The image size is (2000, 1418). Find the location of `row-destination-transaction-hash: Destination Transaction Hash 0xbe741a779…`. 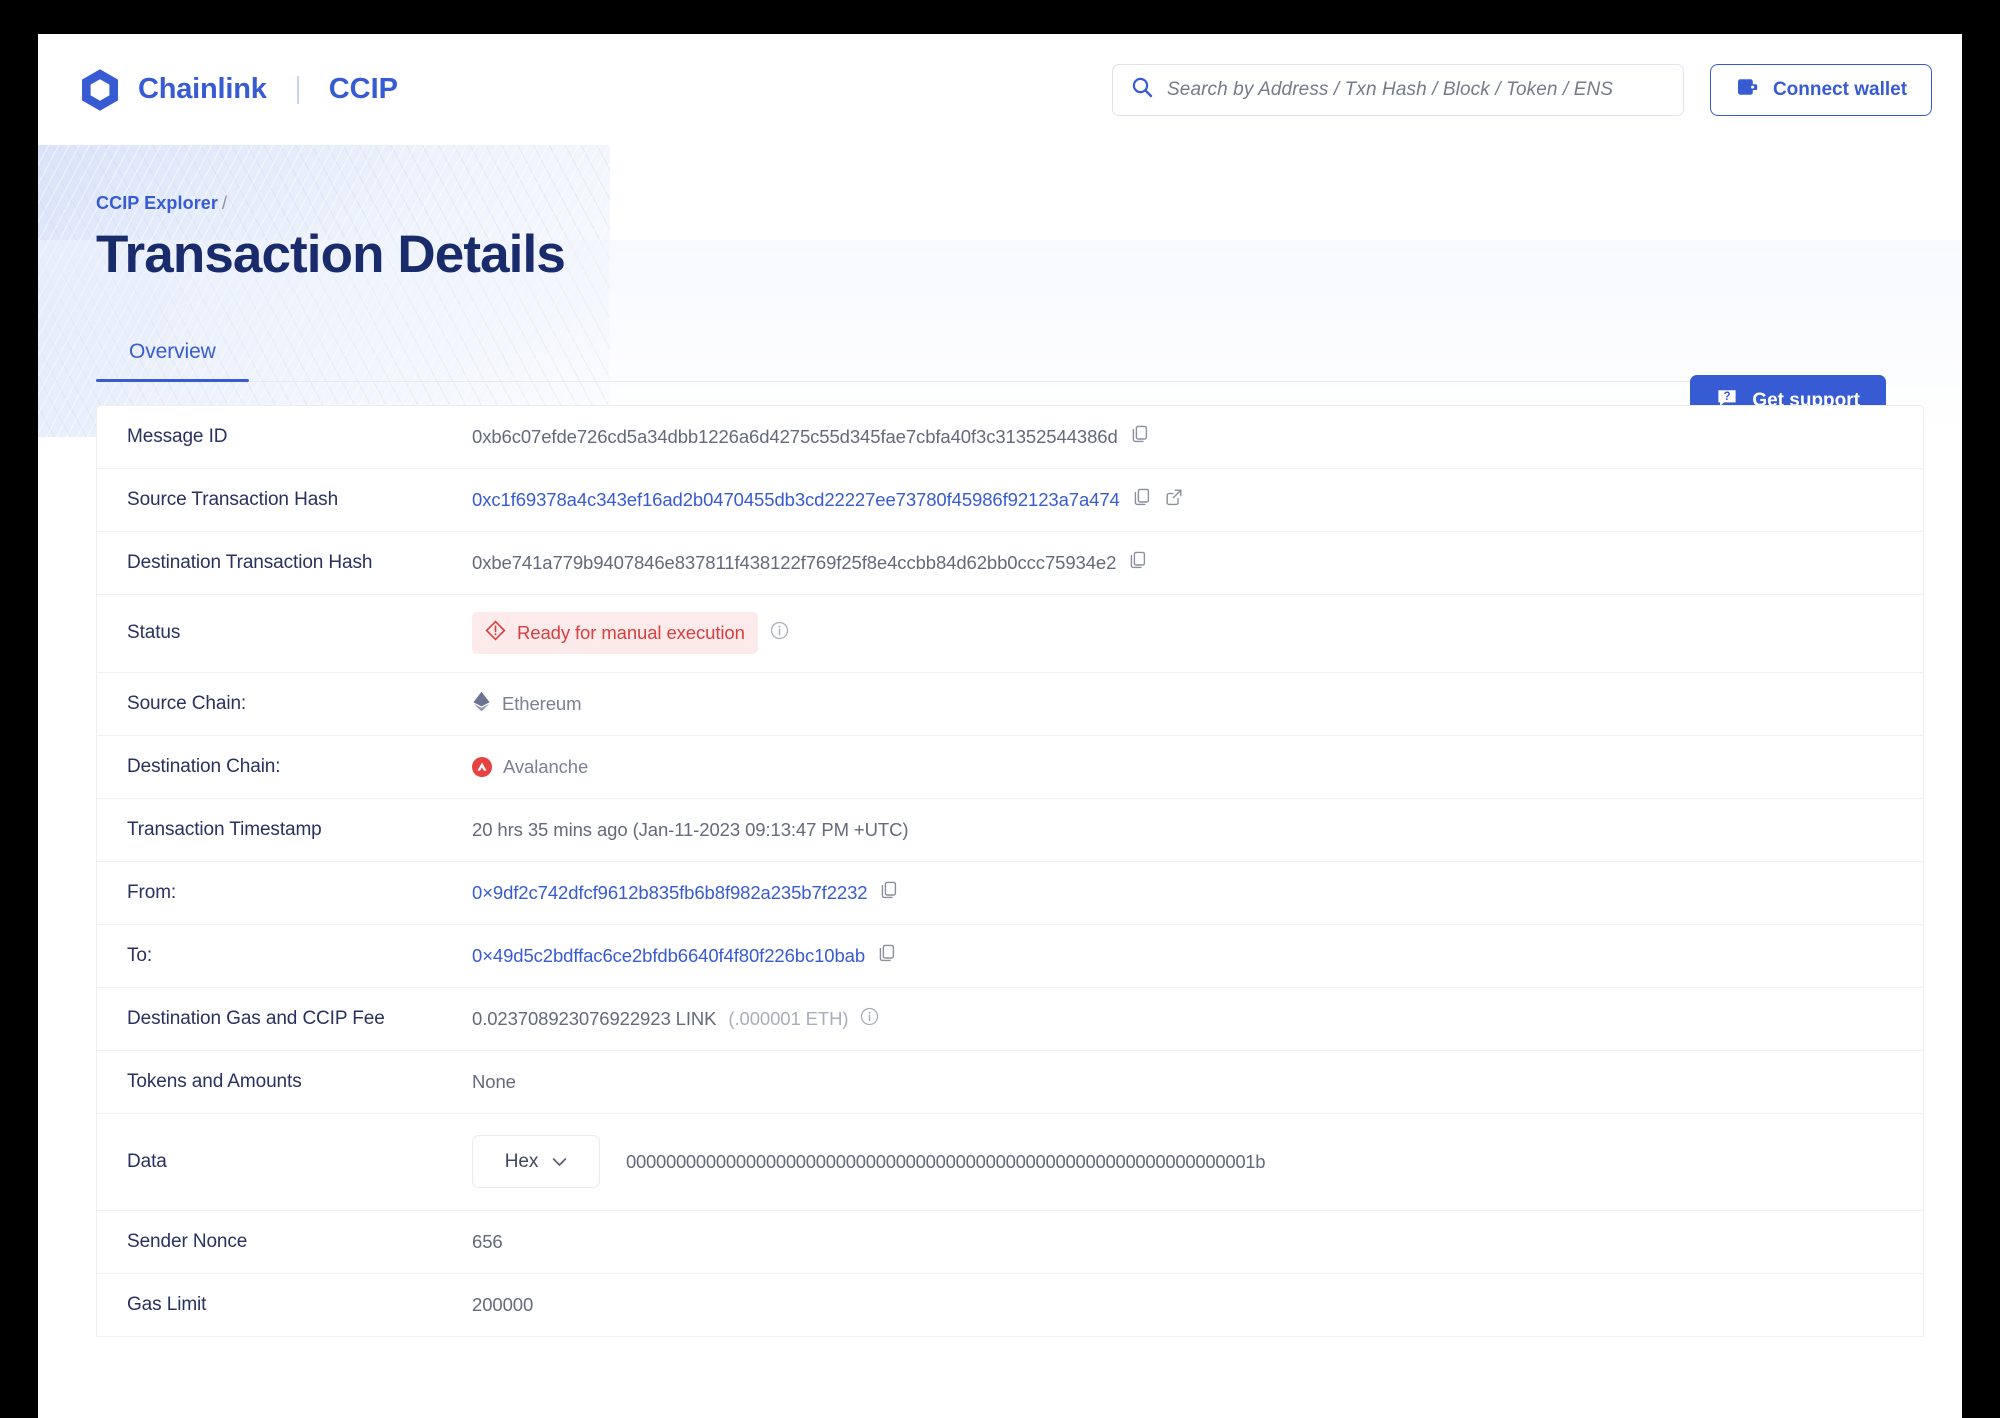

row-destination-transaction-hash: Destination Transaction Hash 0xbe741a779… is located at coordinates (1010, 563).